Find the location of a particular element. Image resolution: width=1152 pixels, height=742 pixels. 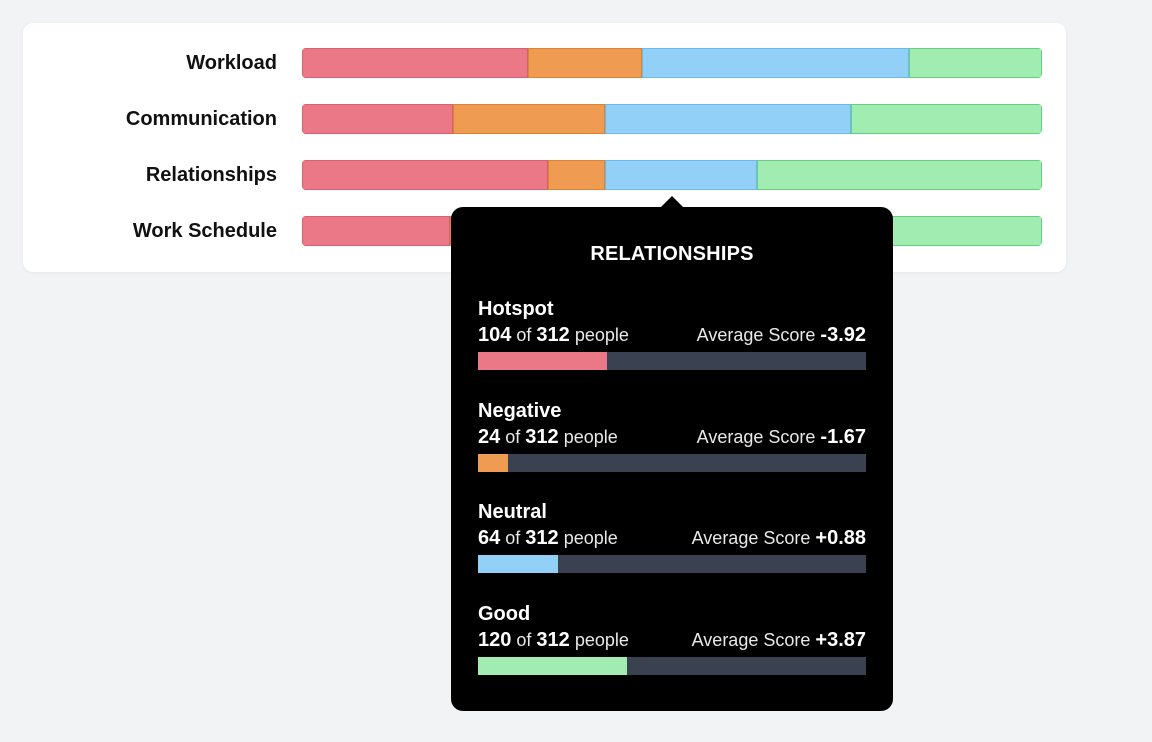

category-stats: 104 of 312 people Average Score -3.92 is located at coordinates (672, 335).